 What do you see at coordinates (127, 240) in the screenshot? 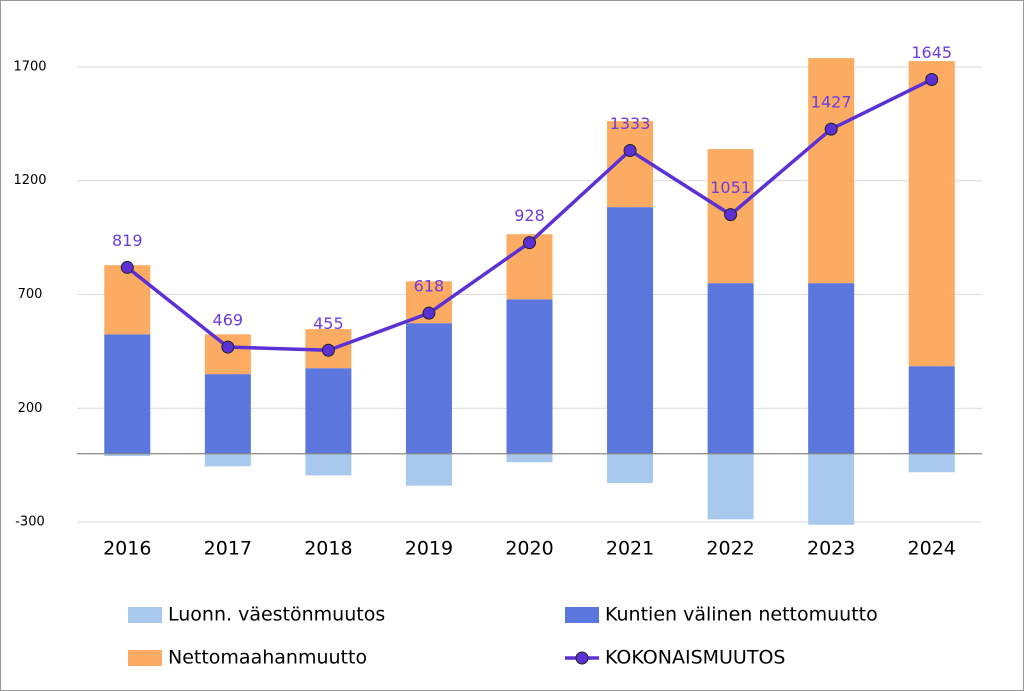
I see `data-label: 819` at bounding box center [127, 240].